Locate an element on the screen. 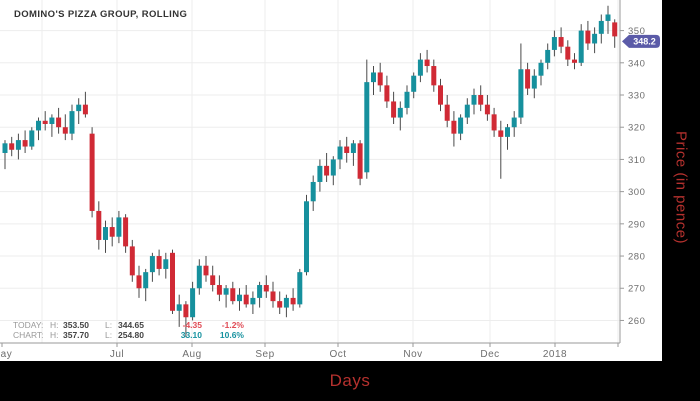  x-tick-label: Nov is located at coordinates (412, 354).